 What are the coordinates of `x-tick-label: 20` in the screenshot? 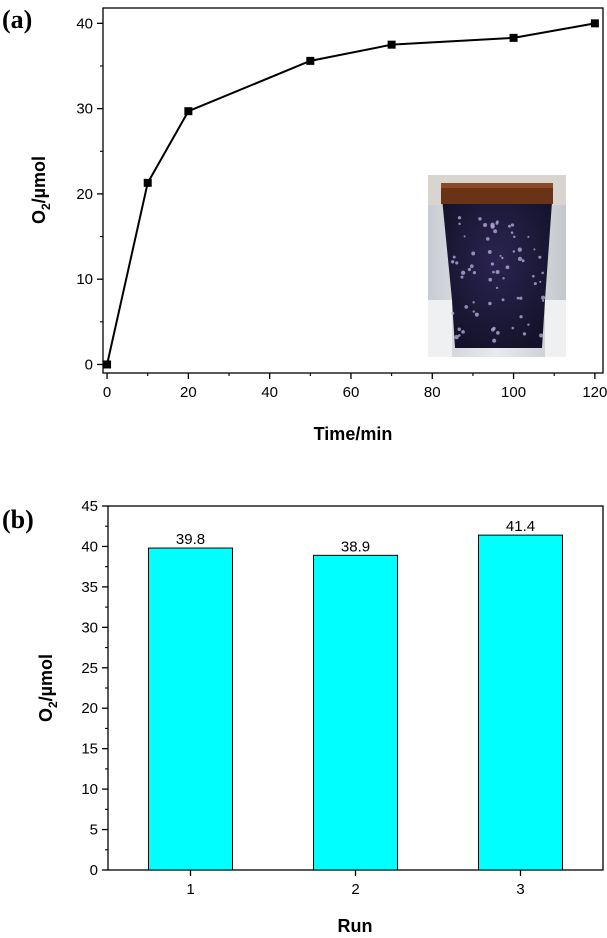 It's located at (188, 392).